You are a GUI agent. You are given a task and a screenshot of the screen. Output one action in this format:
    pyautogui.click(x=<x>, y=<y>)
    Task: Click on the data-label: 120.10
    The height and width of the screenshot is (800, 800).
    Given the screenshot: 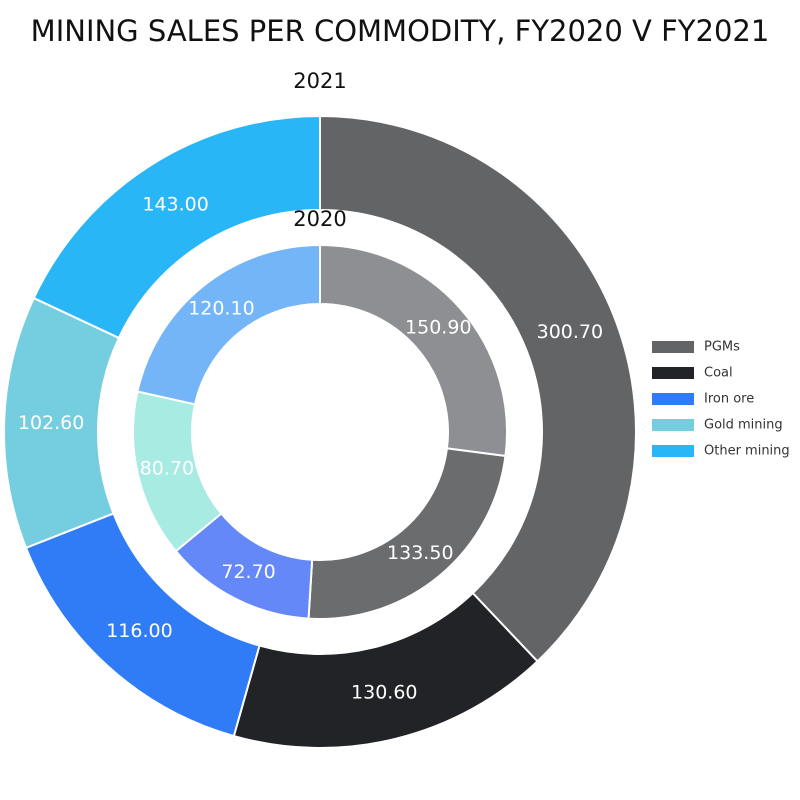 What is the action you would take?
    pyautogui.click(x=221, y=309)
    